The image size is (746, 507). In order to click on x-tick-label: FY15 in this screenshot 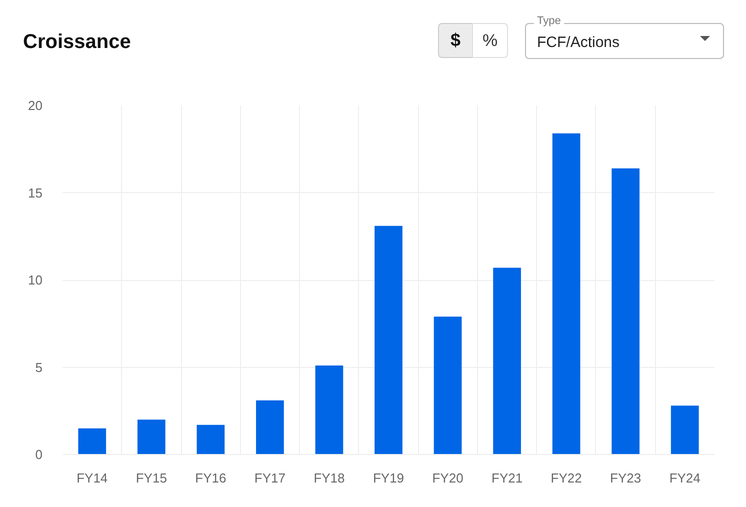, I will do `click(151, 478)`.